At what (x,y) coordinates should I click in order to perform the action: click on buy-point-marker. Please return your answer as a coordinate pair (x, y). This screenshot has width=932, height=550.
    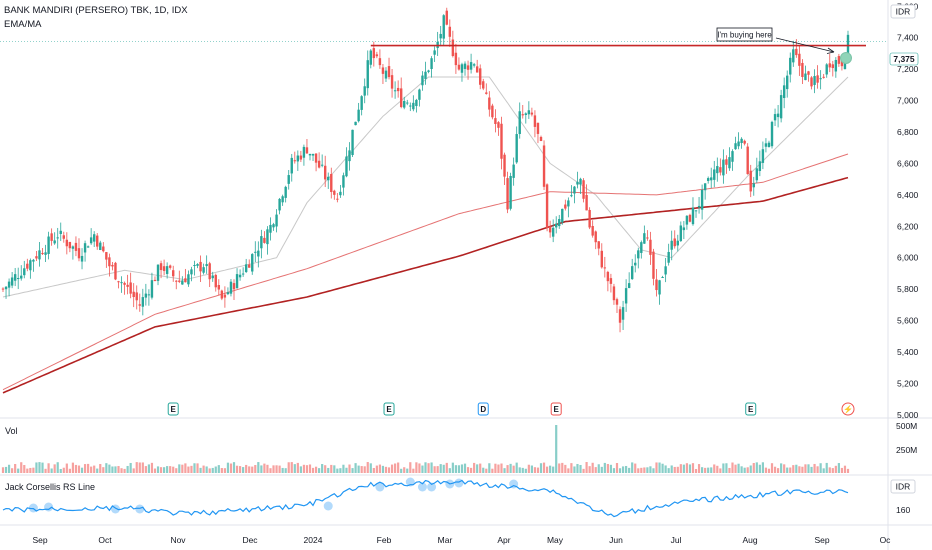
    Looking at the image, I should click on (846, 58).